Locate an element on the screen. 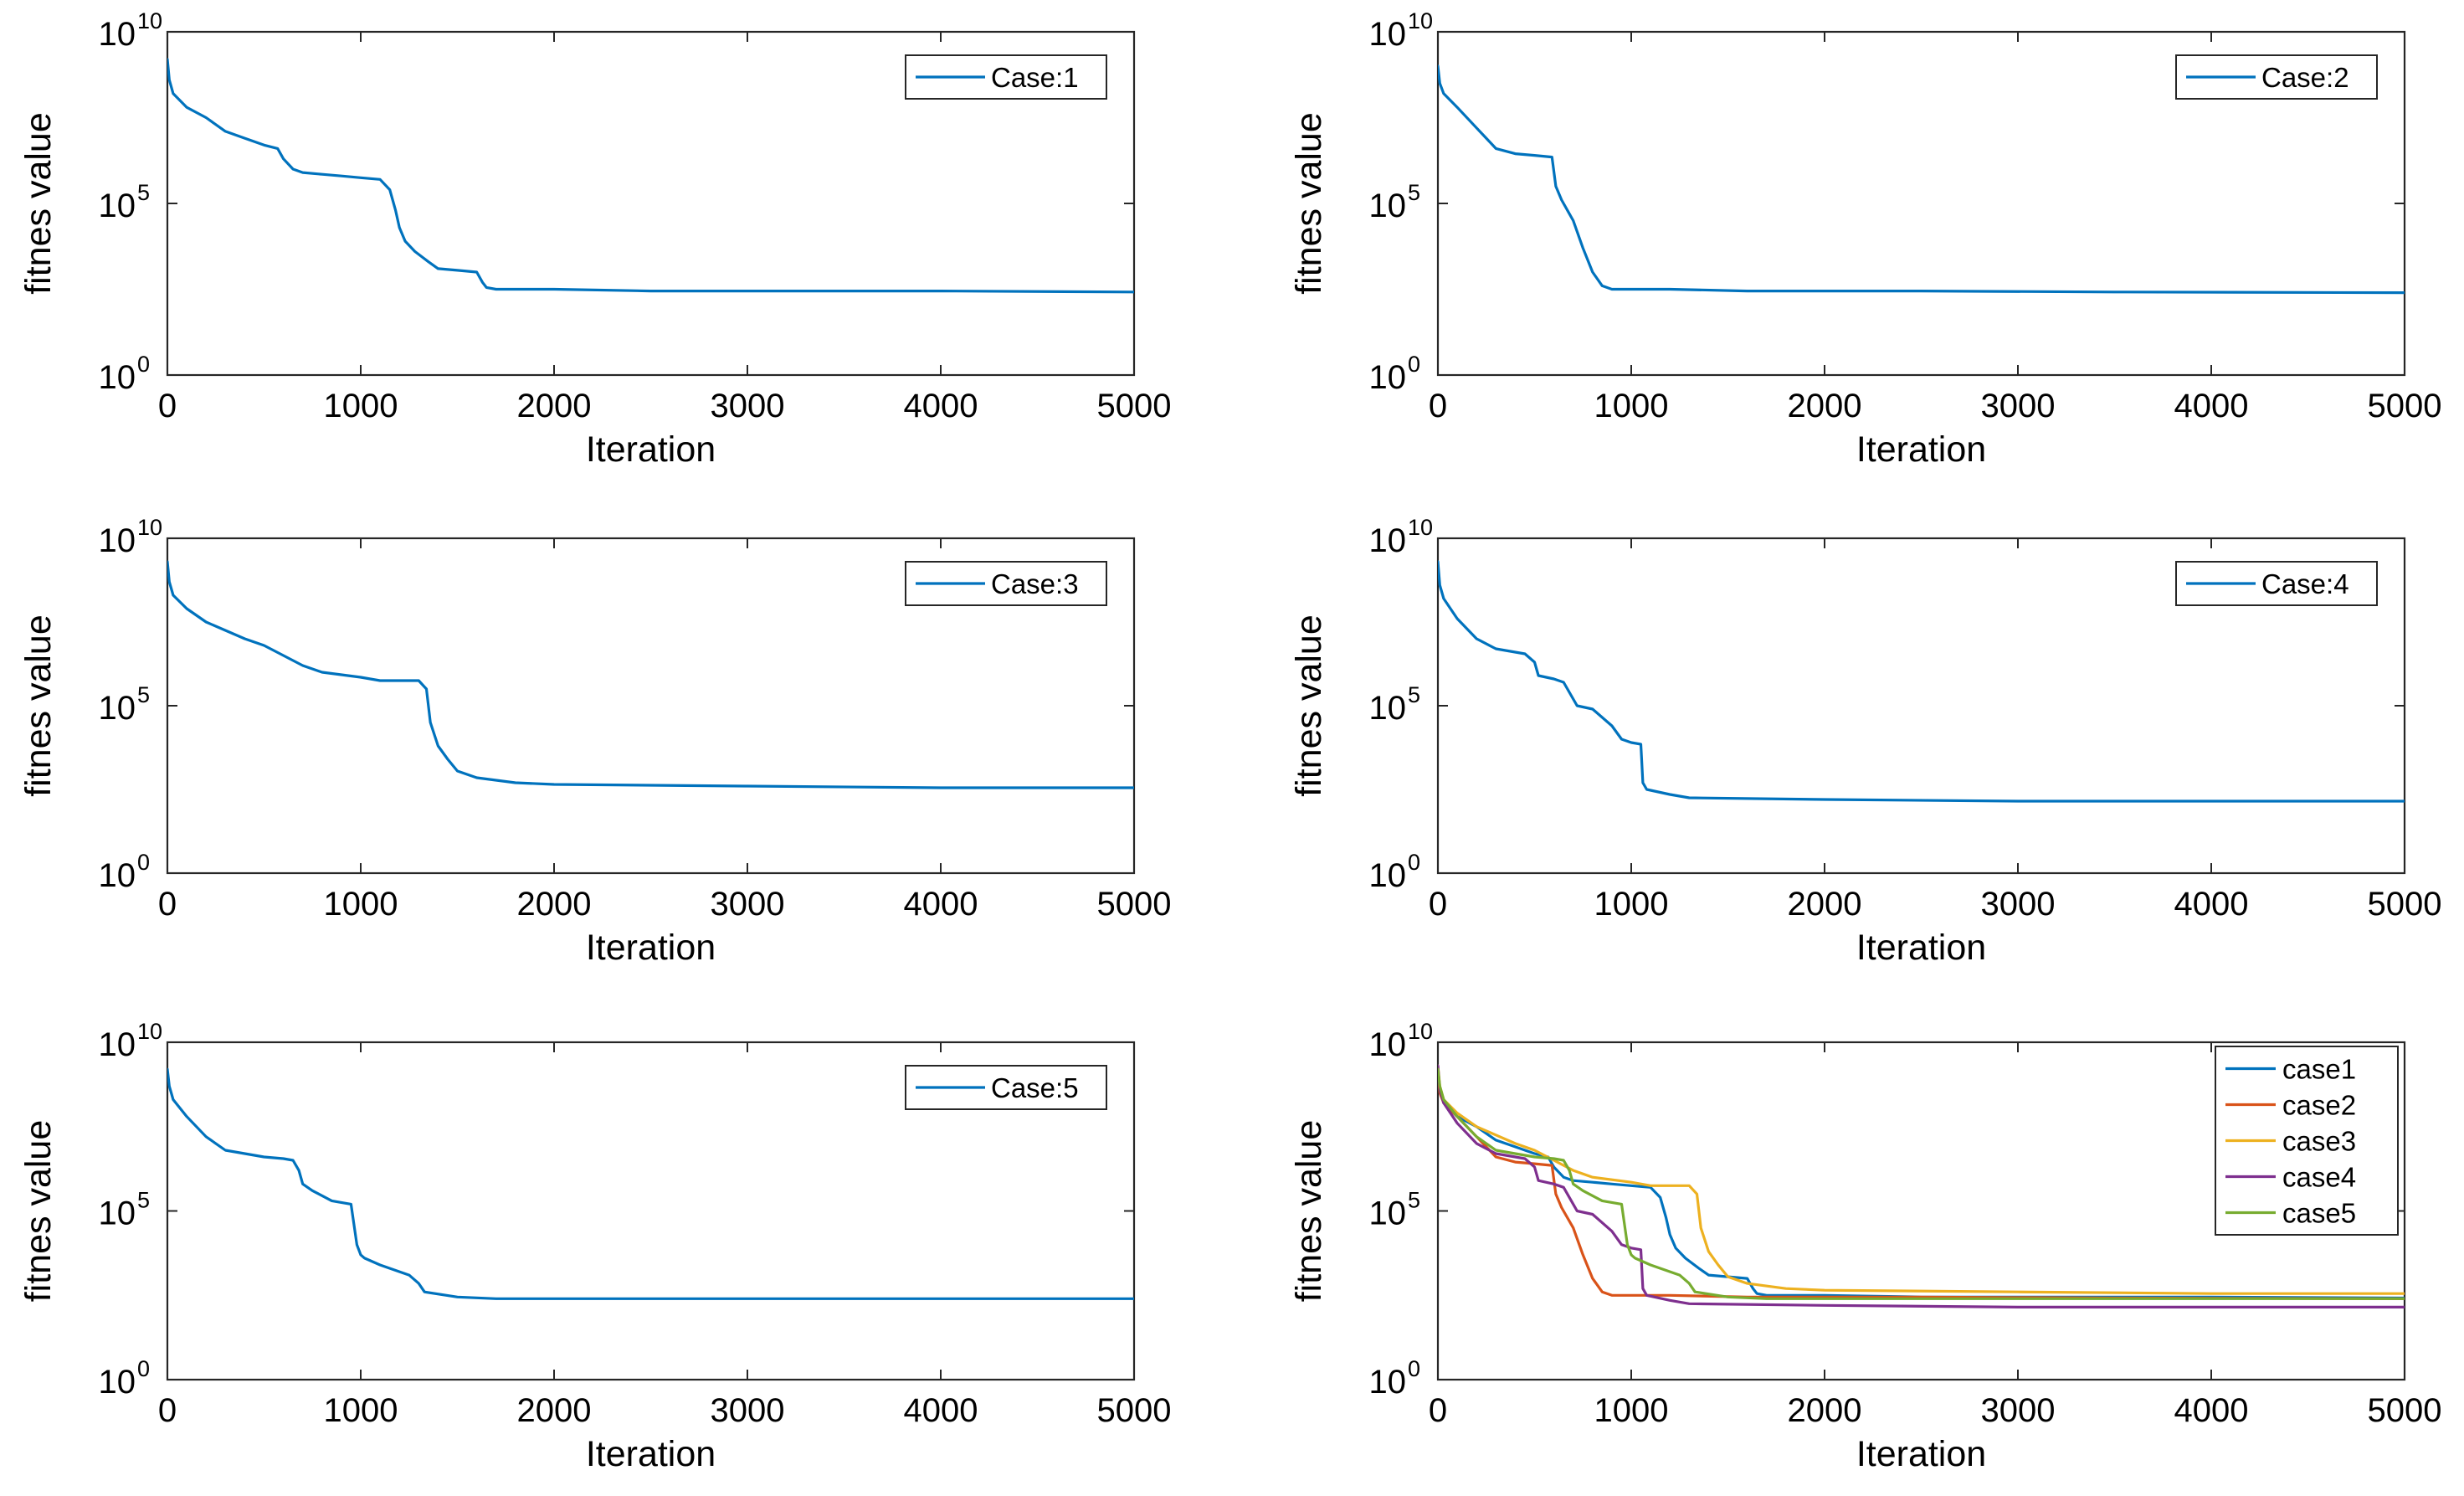 The width and height of the screenshot is (2464, 1496). legend: Case:2 is located at coordinates (2276, 77).